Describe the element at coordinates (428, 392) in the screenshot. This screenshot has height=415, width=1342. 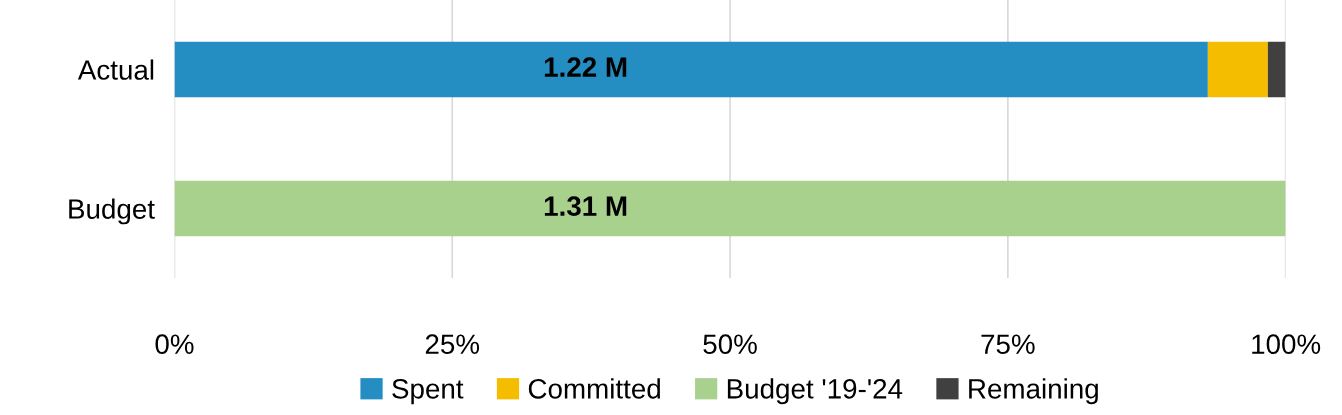
I see `legend-label: Spent` at that location.